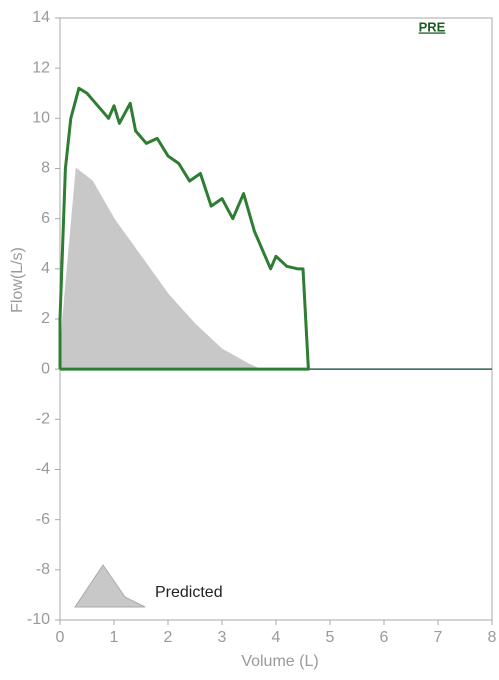 This screenshot has height=680, width=499. What do you see at coordinates (60, 637) in the screenshot?
I see `x-tick-label: 0` at bounding box center [60, 637].